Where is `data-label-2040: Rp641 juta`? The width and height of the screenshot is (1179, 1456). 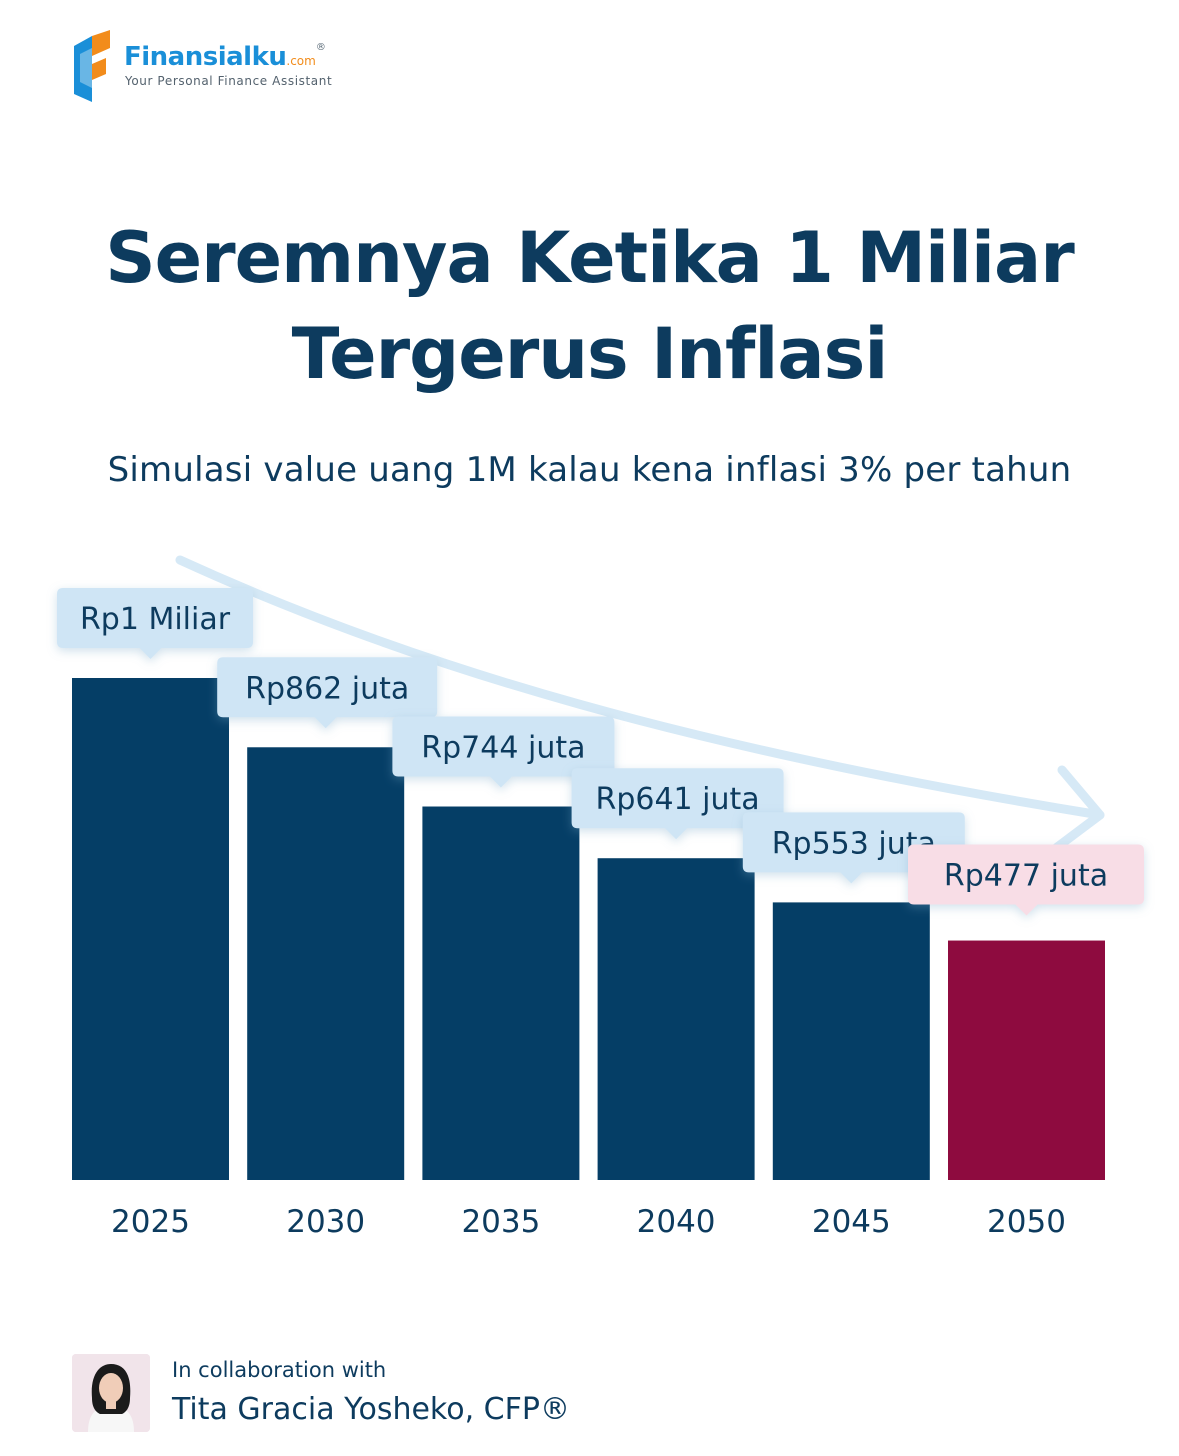 data-label-2040: Rp641 juta is located at coordinates (677, 804).